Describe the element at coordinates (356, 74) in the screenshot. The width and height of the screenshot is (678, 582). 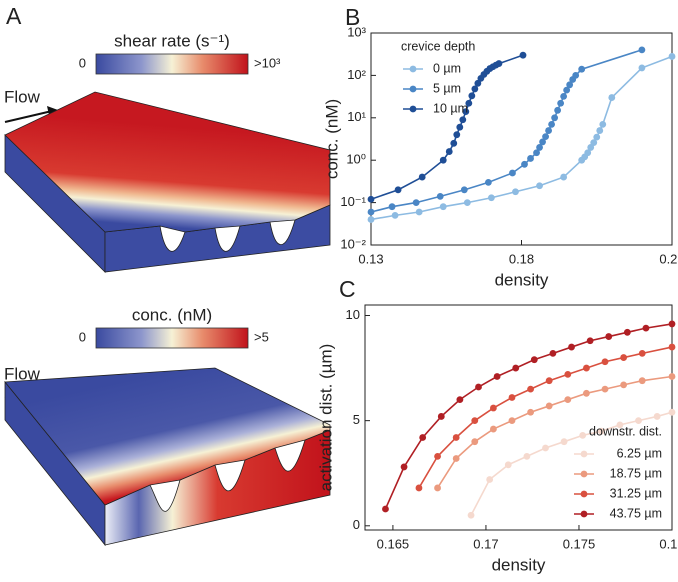
I see `y-tick-label: 10²` at that location.